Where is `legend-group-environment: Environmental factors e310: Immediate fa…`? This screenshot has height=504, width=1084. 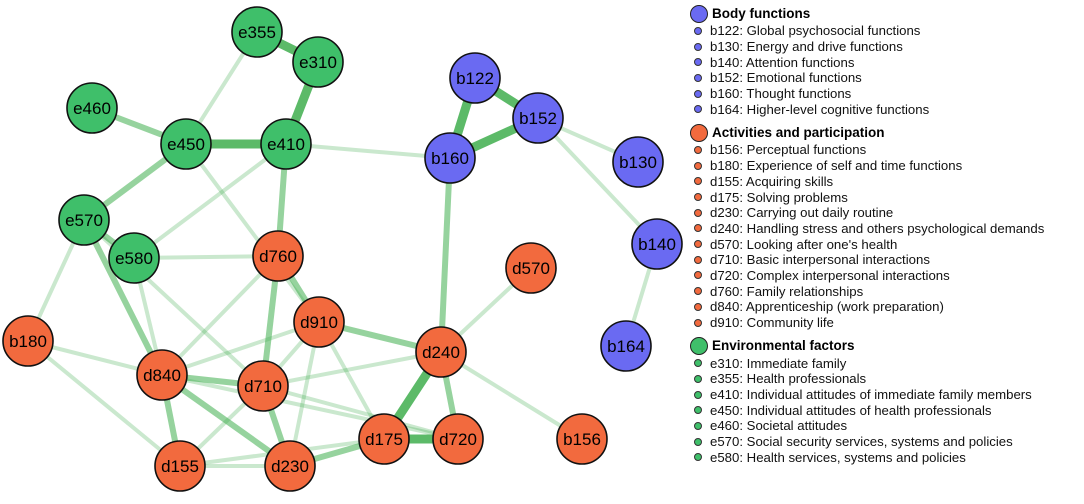
legend-group-environment: Environmental factors e310: Immediate fa… is located at coordinates (887, 400).